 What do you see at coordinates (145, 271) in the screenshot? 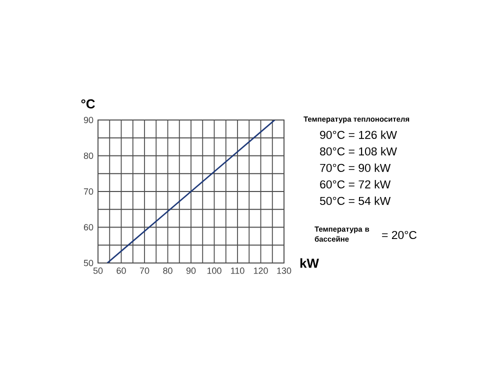
I see `x-tick-label: 70` at bounding box center [145, 271].